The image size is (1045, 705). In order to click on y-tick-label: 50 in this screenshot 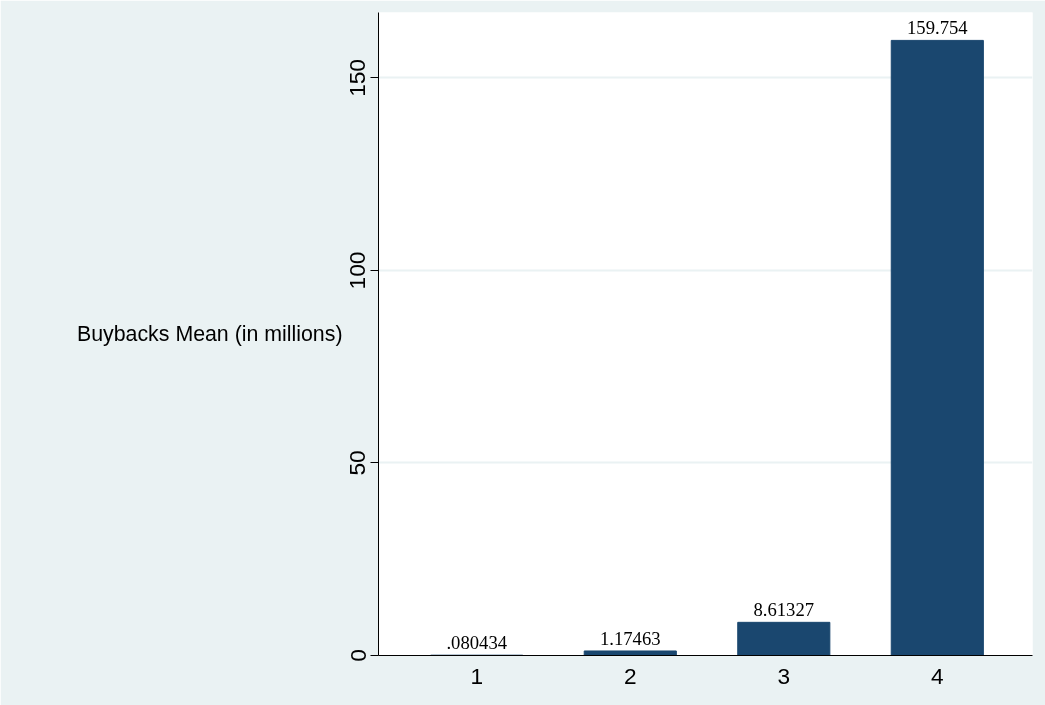, I will do `click(357, 463)`.